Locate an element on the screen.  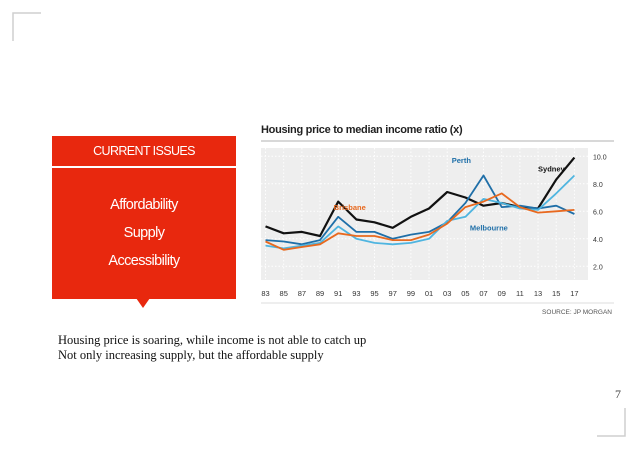
series-label-brisbane: Brisbane is located at coordinates (350, 207).